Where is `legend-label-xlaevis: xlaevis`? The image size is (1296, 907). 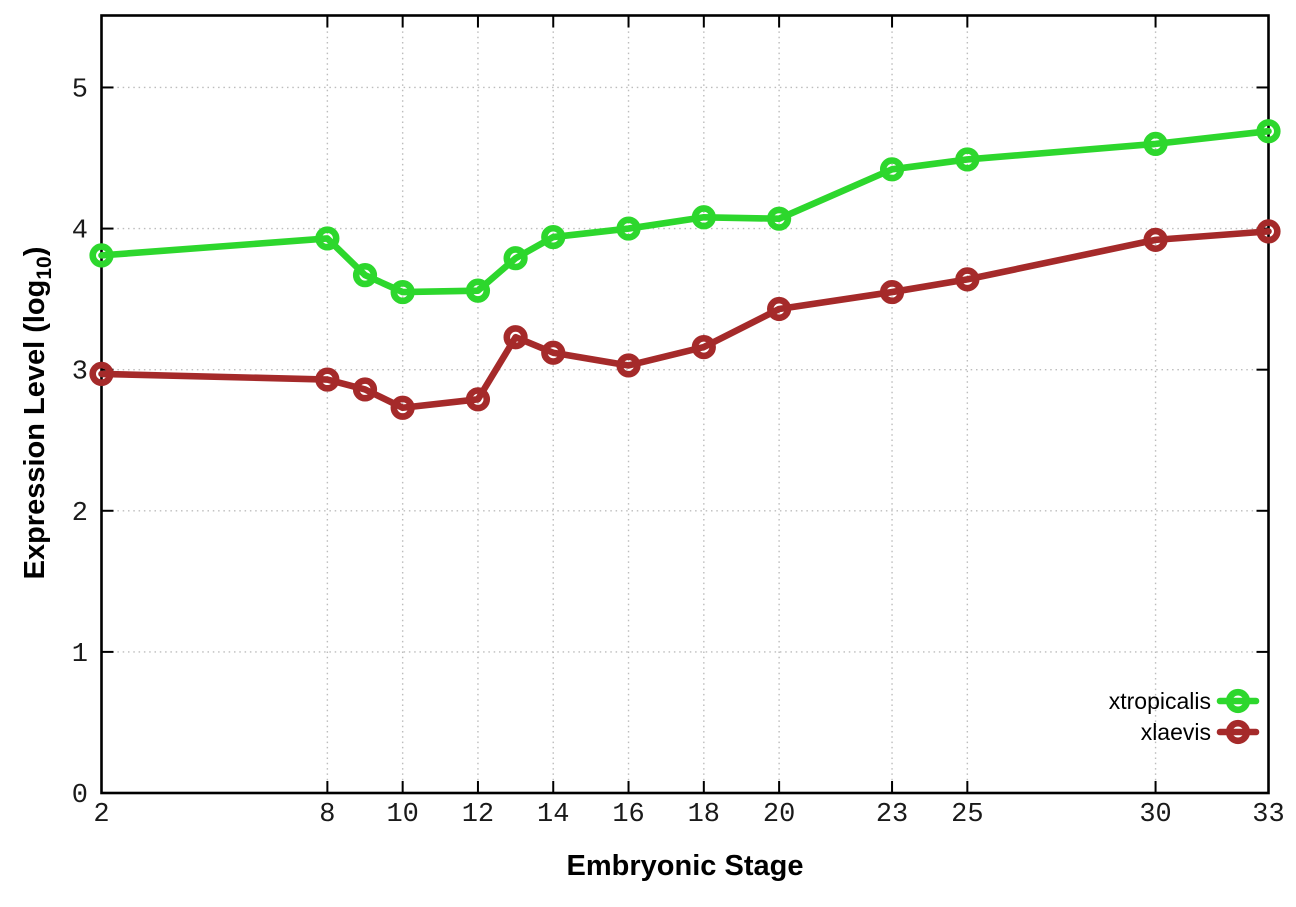
legend-label-xlaevis: xlaevis is located at coordinates (1176, 732).